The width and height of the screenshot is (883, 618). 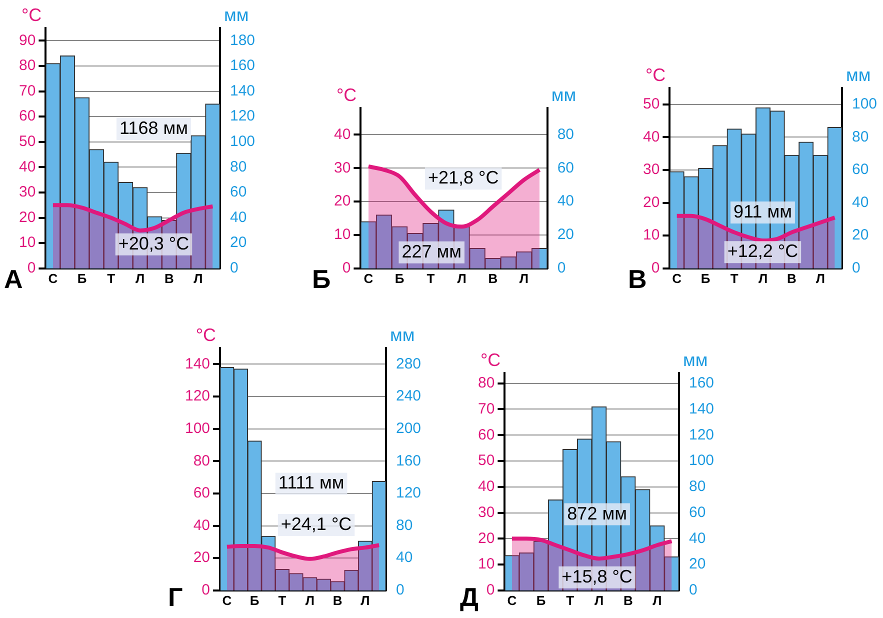 What do you see at coordinates (197, 363) in the screenshot?
I see `y-tick-label: 140` at bounding box center [197, 363].